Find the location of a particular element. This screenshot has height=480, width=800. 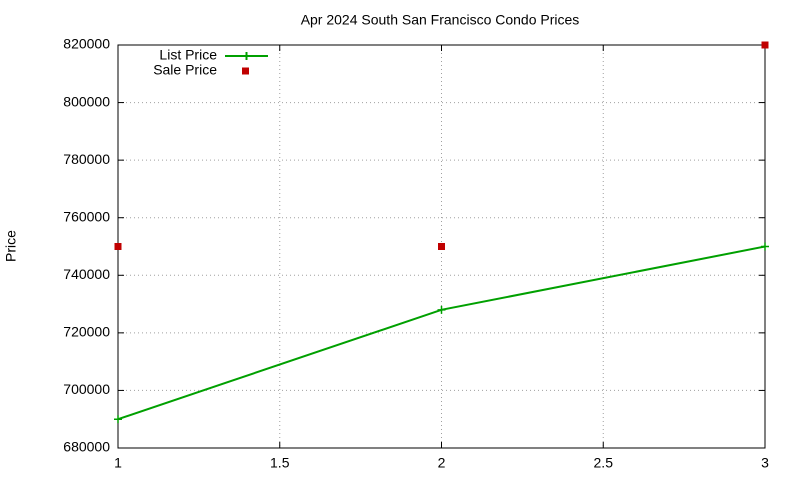

legend-label: List Price is located at coordinates (188, 55).